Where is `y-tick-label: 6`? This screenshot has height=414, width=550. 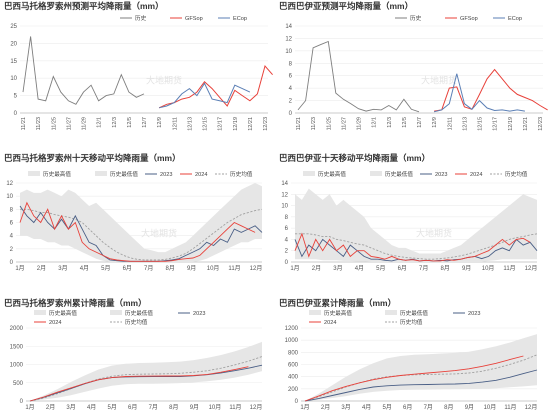 y-tick-label: 6 is located at coordinates (287, 229).